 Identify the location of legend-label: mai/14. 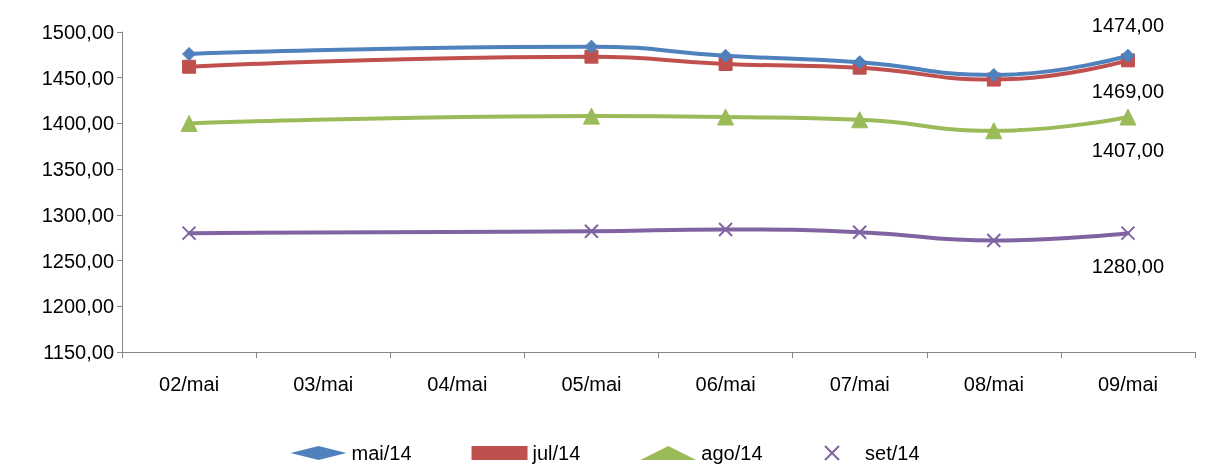
(381, 453).